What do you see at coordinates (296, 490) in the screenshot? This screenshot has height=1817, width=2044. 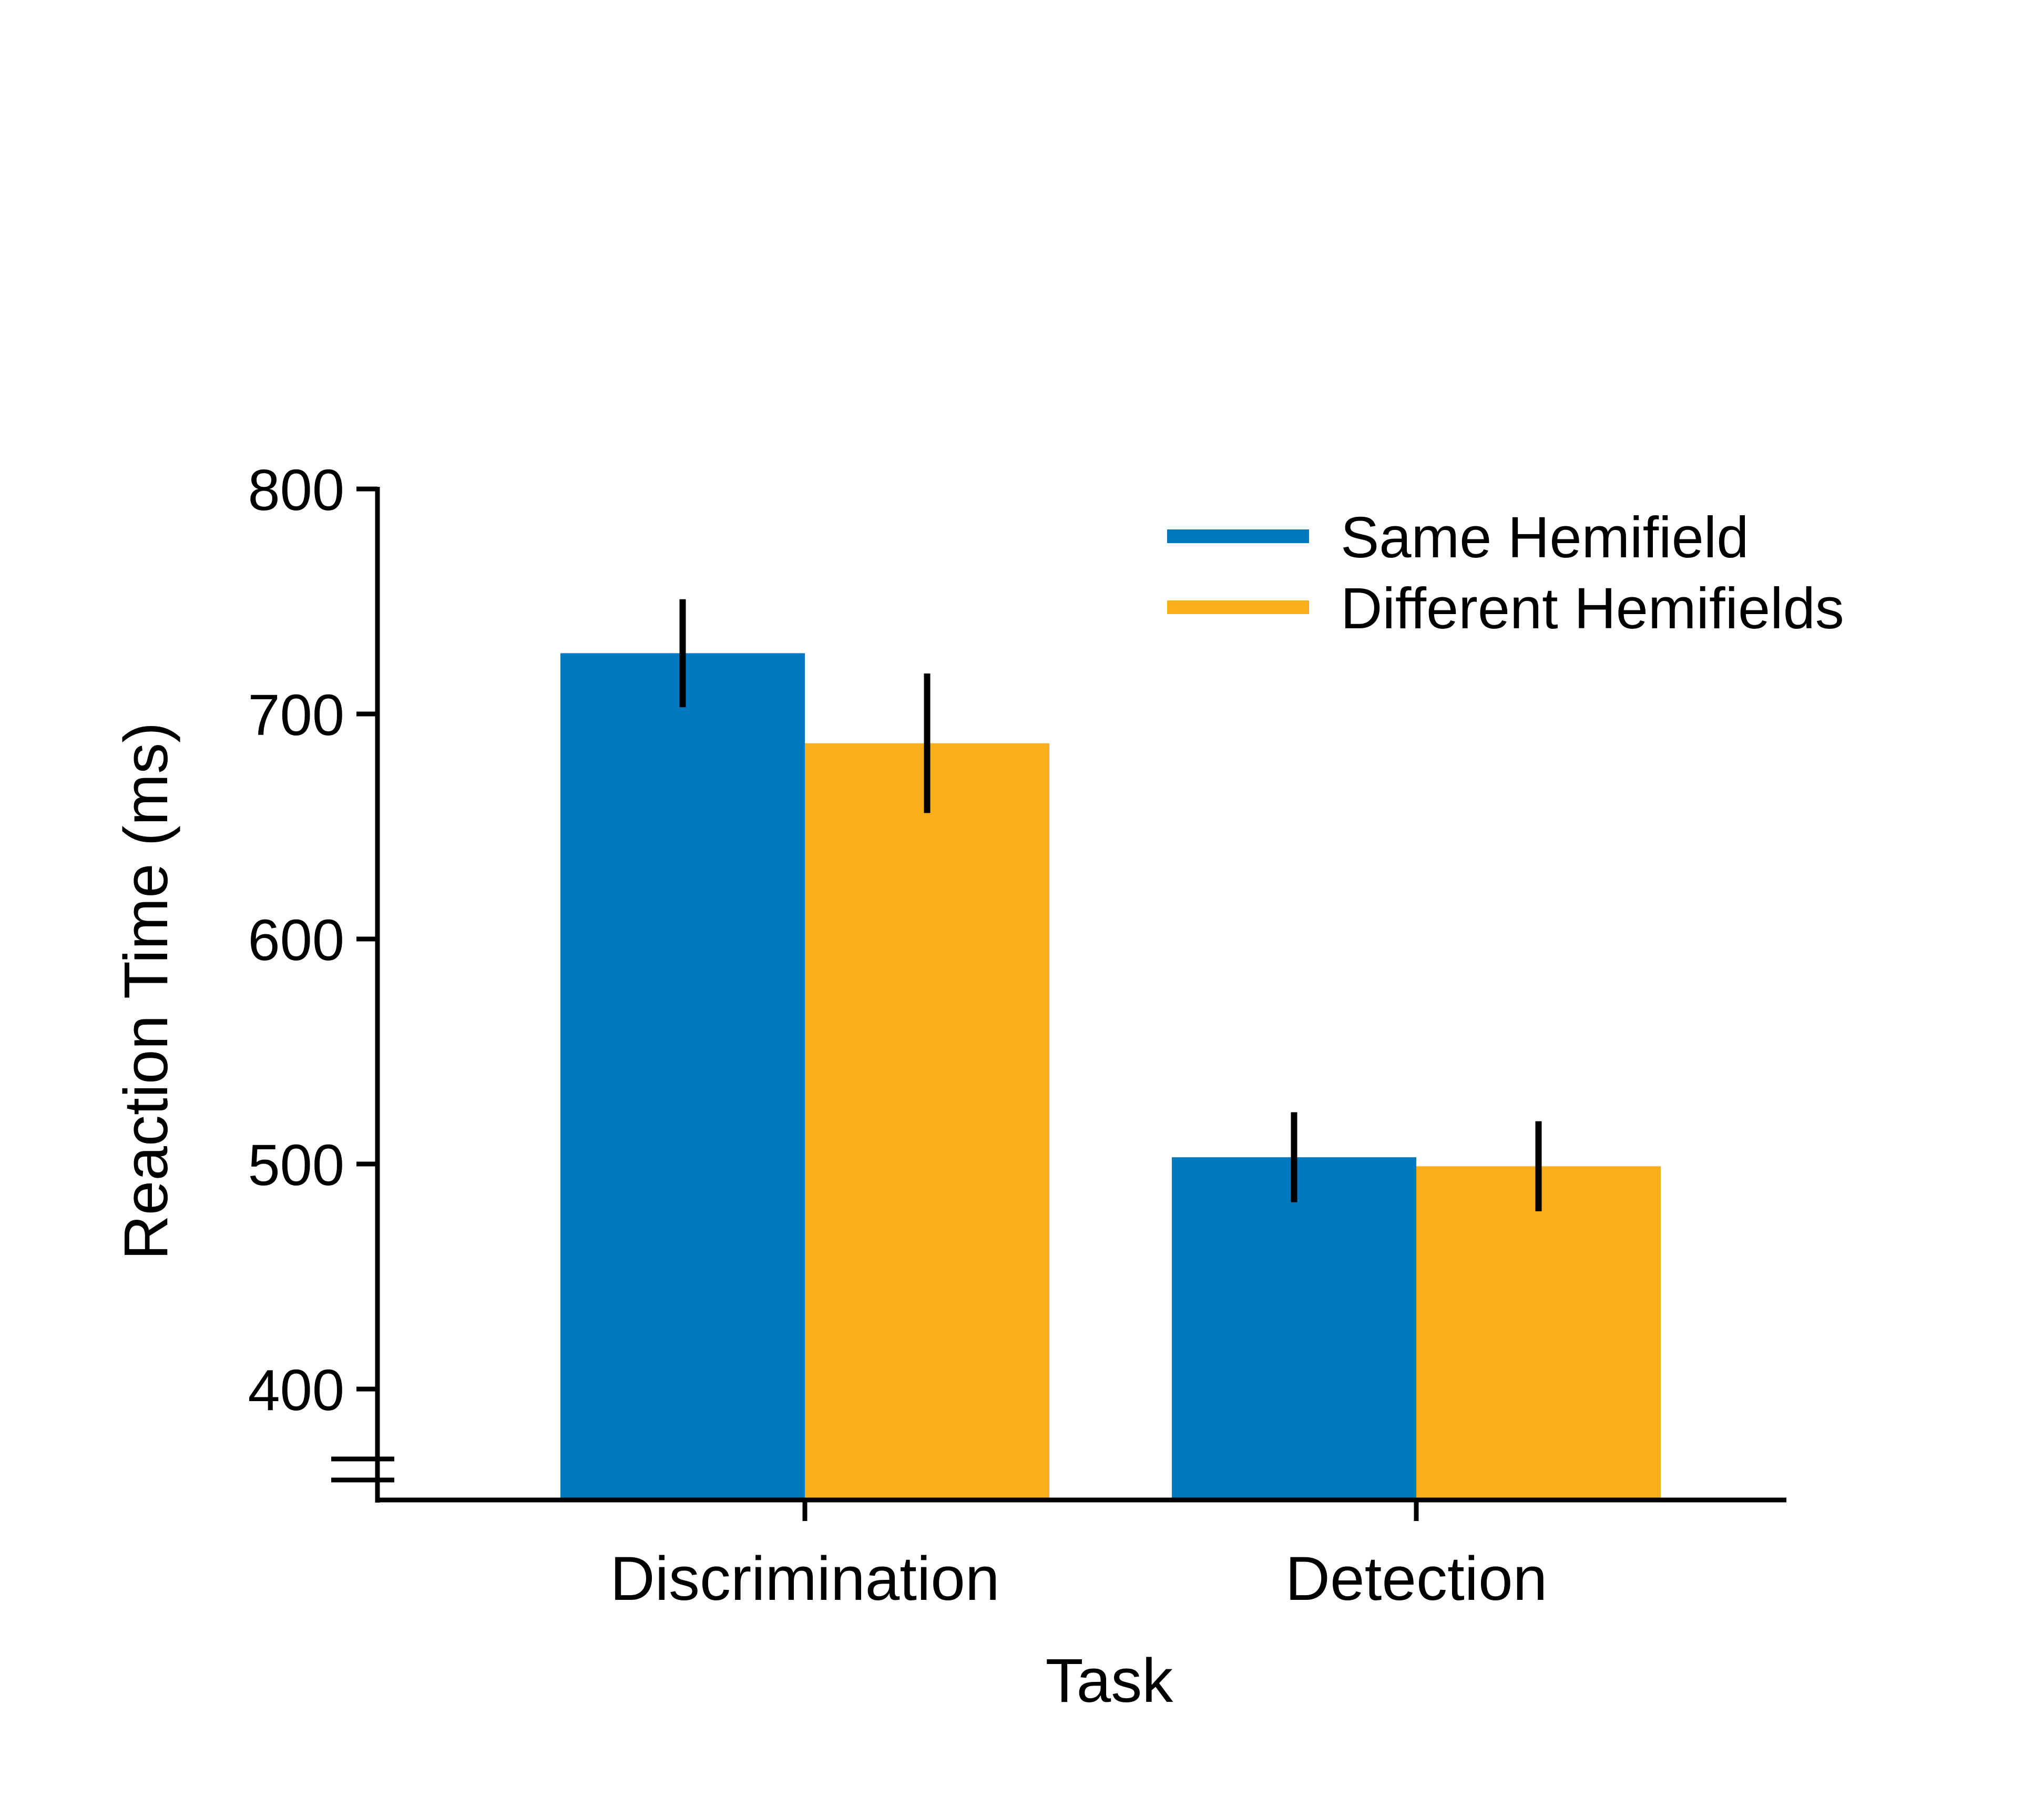 I see `y-tick-label-800: 800` at bounding box center [296, 490].